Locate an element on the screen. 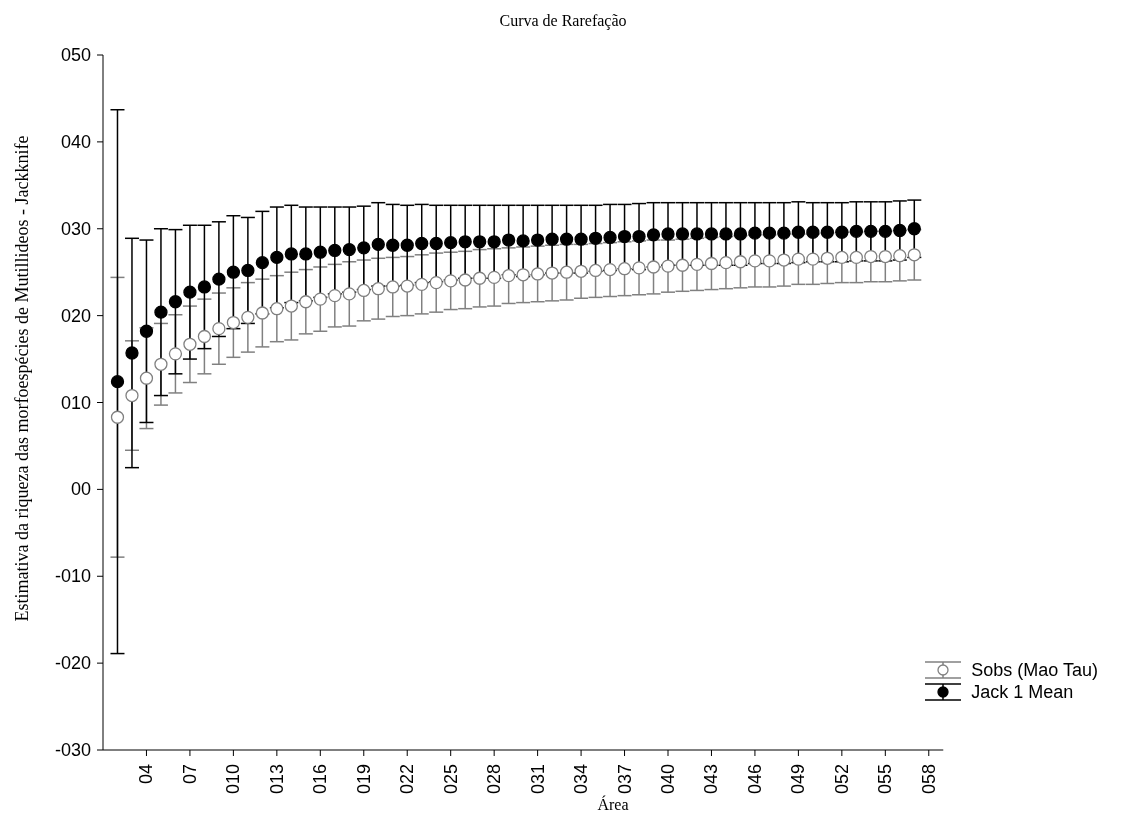 The width and height of the screenshot is (1127, 831). y-tick-label: -020 is located at coordinates (72, 663).